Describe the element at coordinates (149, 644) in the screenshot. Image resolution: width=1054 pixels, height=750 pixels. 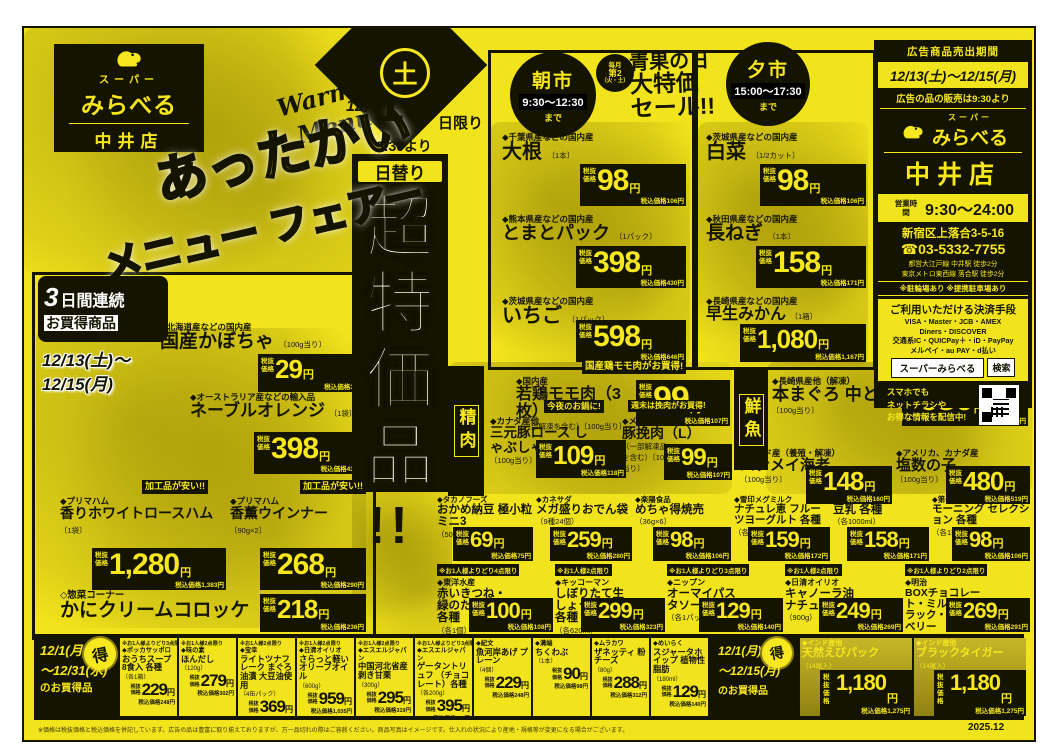
I see `purchase-limit: ※お1人様よりどり3点限り` at that location.